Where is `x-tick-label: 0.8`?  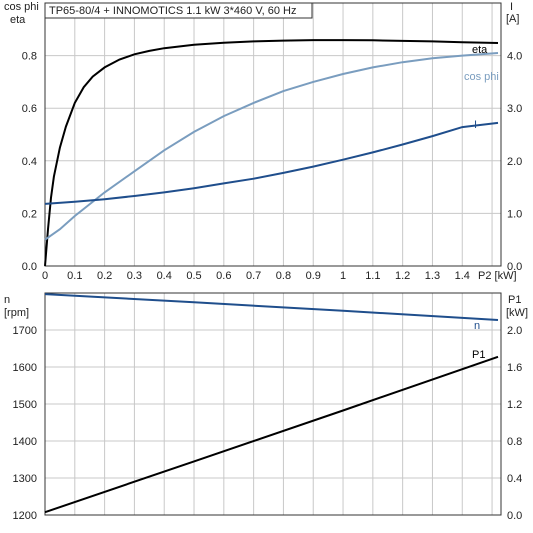 x-tick-label: 0.8 is located at coordinates (283, 276).